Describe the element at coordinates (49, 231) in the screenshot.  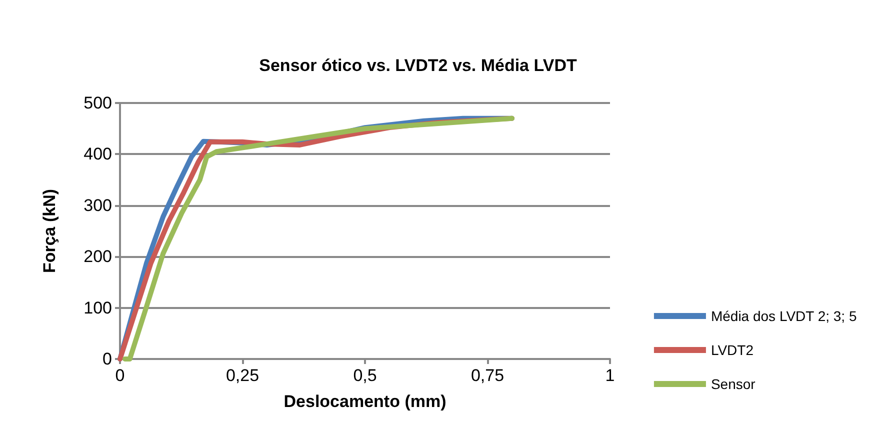
I see `y-axis-title: Força (kN)` at that location.